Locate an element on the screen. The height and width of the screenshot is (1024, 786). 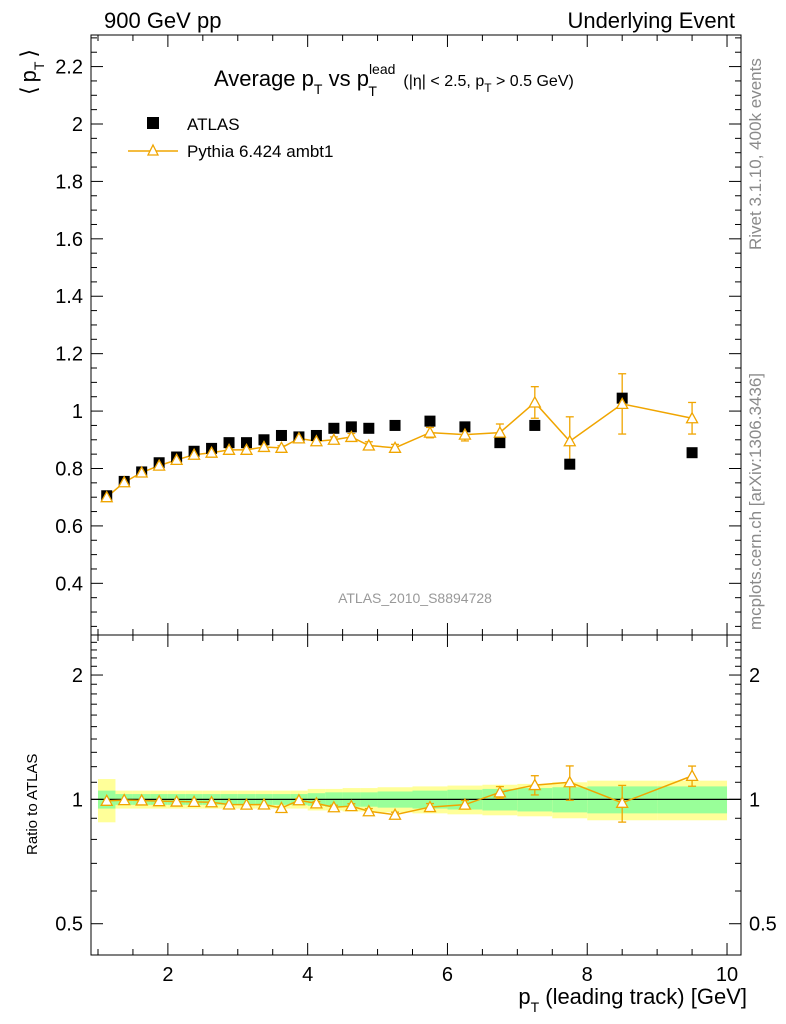
title-sup-b: lead is located at coordinates (382, 69).